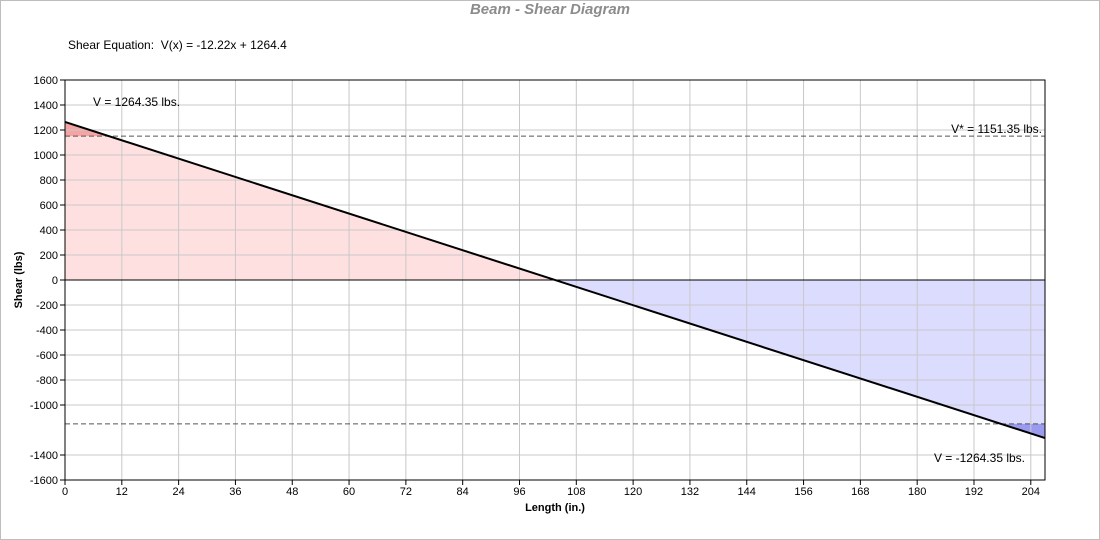  Describe the element at coordinates (555, 508) in the screenshot. I see `x-axis-label: Length (in.)` at that location.